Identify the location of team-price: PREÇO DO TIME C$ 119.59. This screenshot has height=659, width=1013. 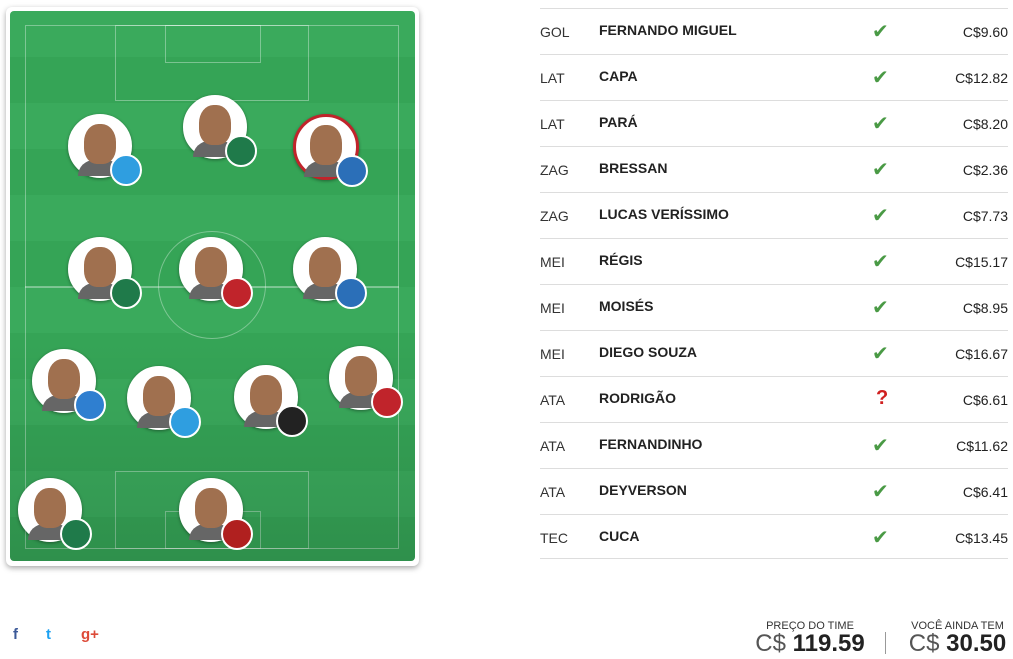
(810, 638).